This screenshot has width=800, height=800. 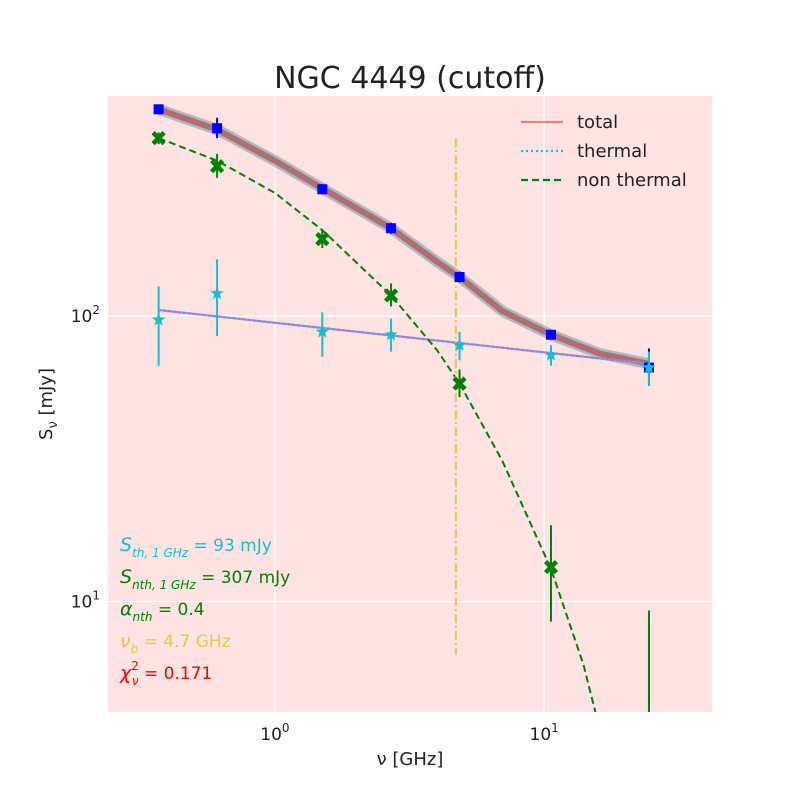 I want to click on x-axis-label: ν [GHz], so click(x=410, y=759).